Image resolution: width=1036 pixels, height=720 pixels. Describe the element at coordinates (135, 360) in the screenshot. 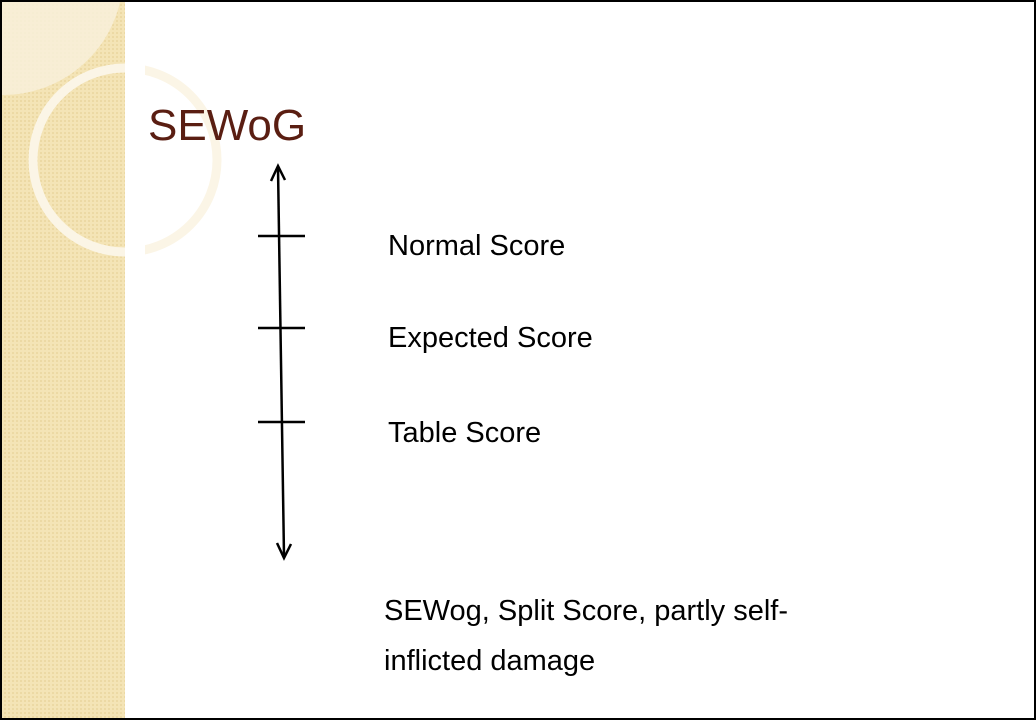

I see `strip-edge` at that location.